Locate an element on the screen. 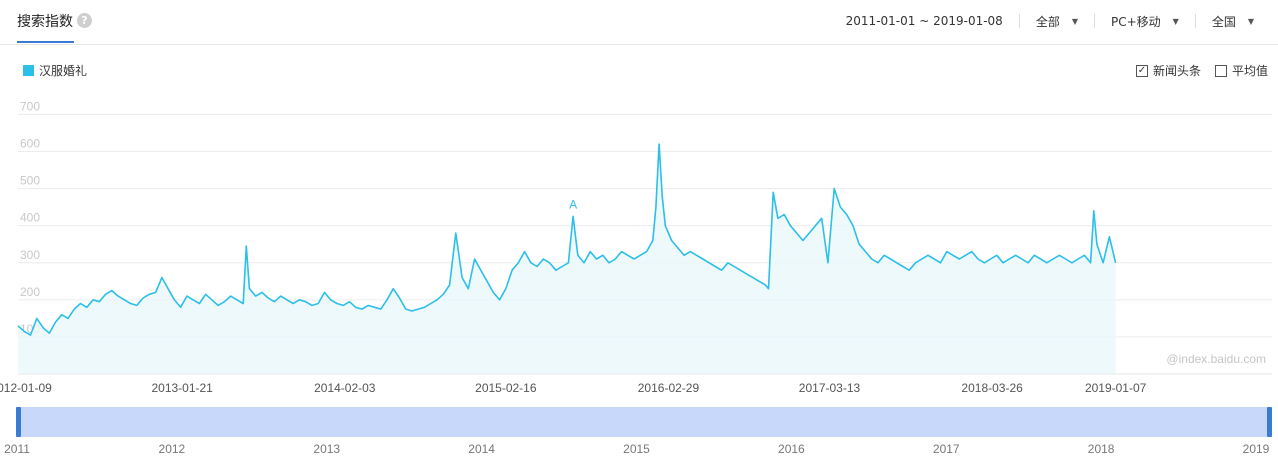 The width and height of the screenshot is (1278, 472). date-range-picker: 2011-01-01 ~ 2019-01-08 is located at coordinates (924, 21).